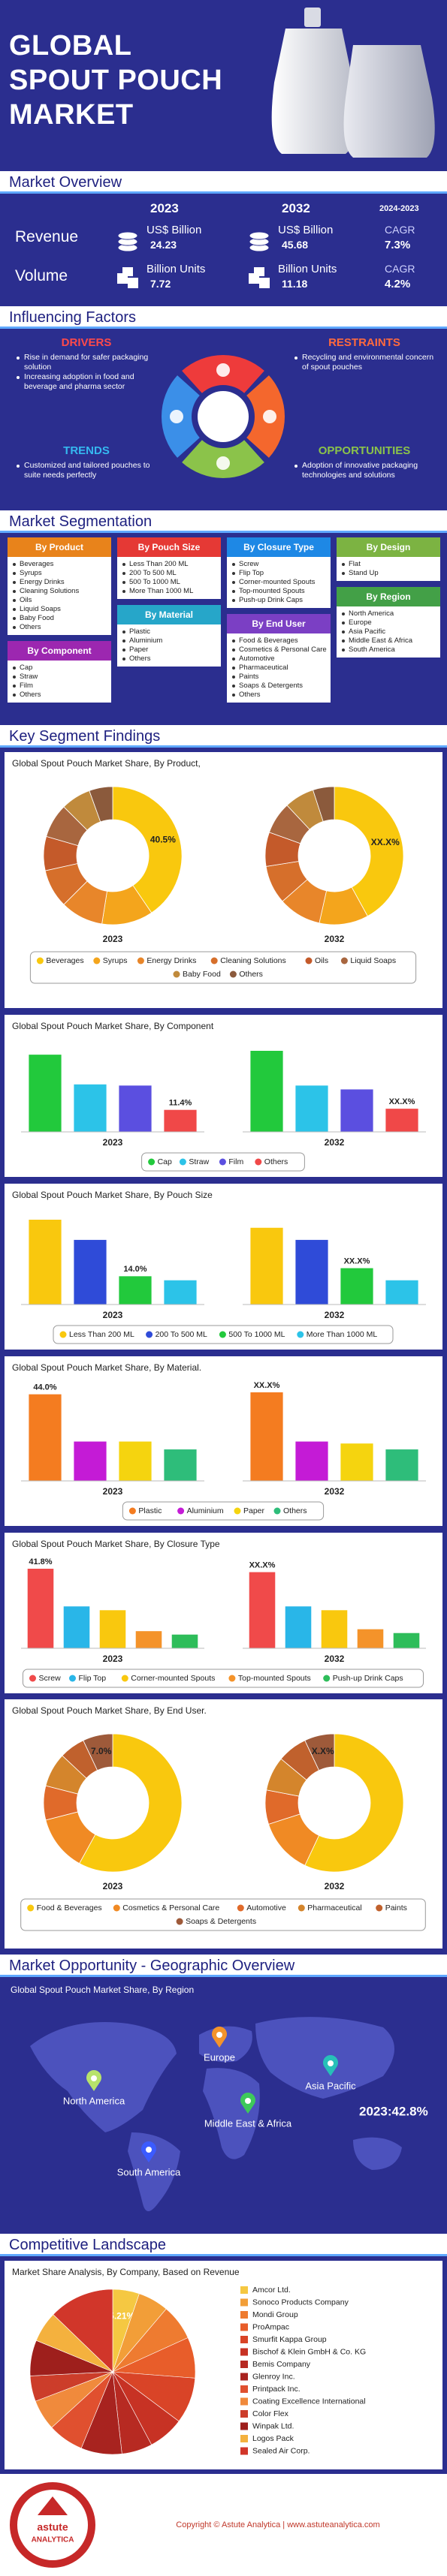 Image resolution: width=447 pixels, height=2576 pixels. Describe the element at coordinates (273, 2425) in the screenshot. I see `legend-label: Winpak Ltd.` at that location.